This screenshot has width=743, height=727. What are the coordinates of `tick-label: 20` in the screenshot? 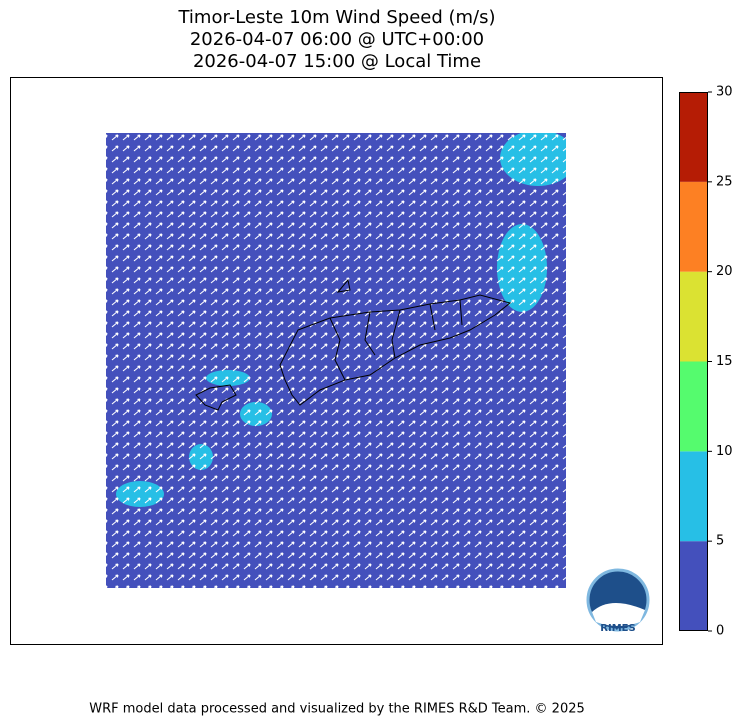 It's located at (724, 271).